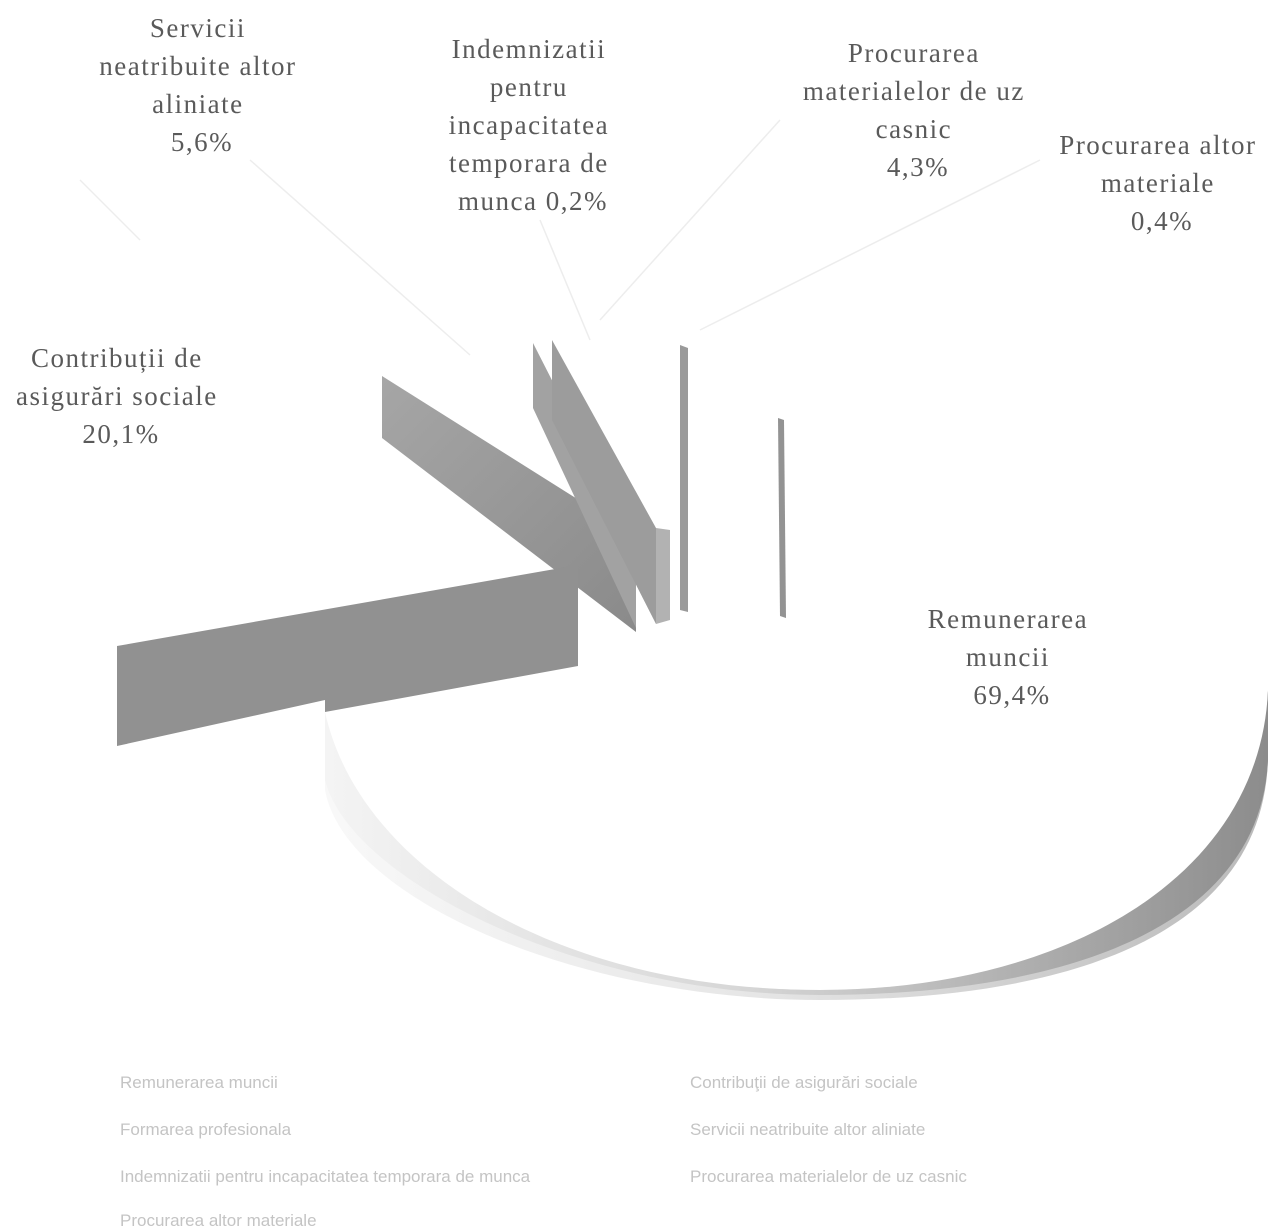  What do you see at coordinates (529, 163) in the screenshot?
I see `label-indemnizatii-line-4: temporara de` at bounding box center [529, 163].